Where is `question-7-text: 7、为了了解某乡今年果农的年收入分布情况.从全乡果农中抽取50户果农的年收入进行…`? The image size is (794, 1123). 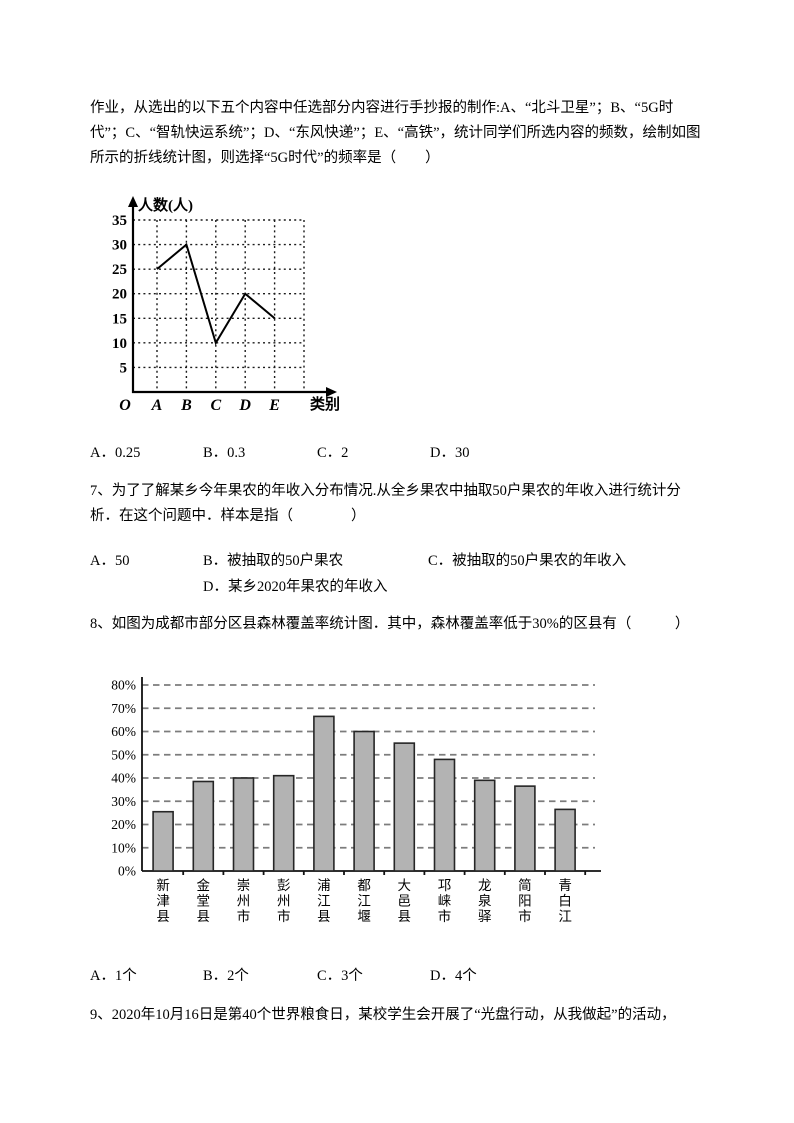 question-7-text: 7、为了了解某乡今年果农的年收入分布情况.从全乡果农中抽取50户果农的年收入进行… is located at coordinates (385, 504).